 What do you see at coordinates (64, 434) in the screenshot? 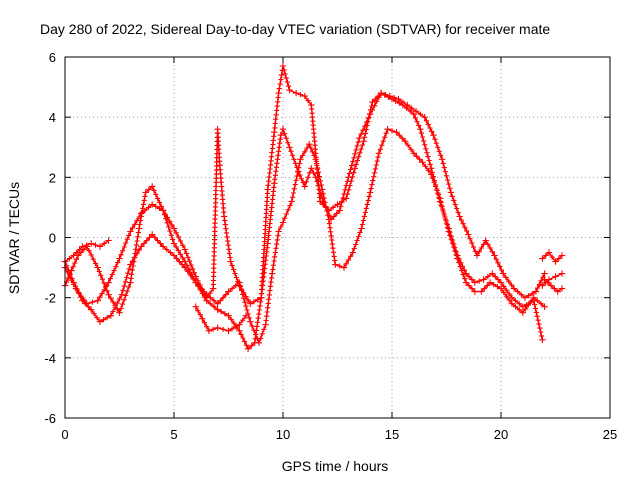
I see `x-tick-label: 0` at bounding box center [64, 434].